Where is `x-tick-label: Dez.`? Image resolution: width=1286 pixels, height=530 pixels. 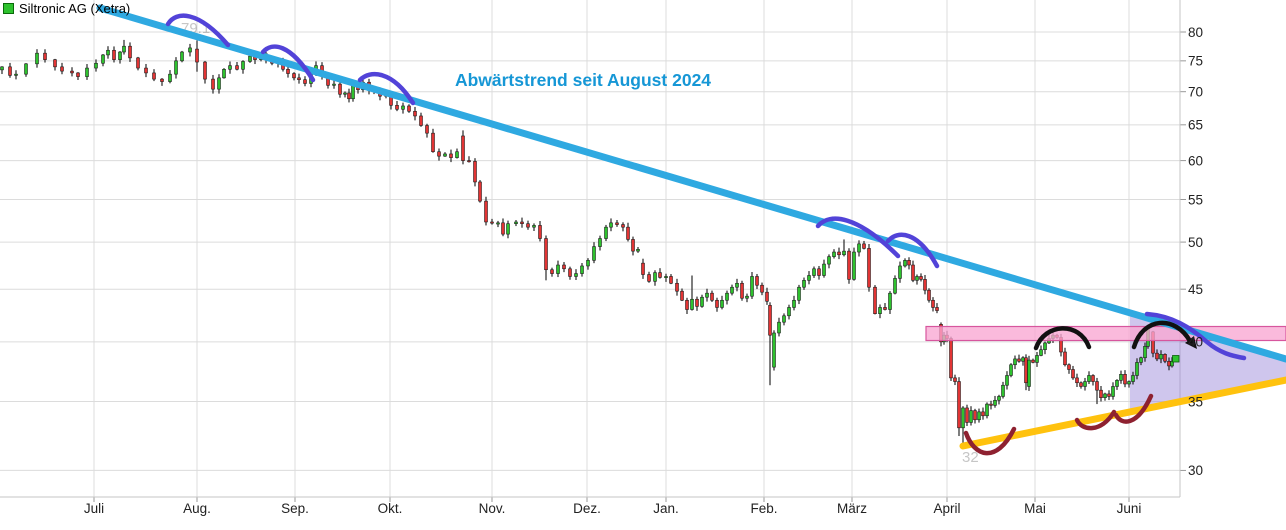 x-tick-label: Dez. is located at coordinates (587, 508).